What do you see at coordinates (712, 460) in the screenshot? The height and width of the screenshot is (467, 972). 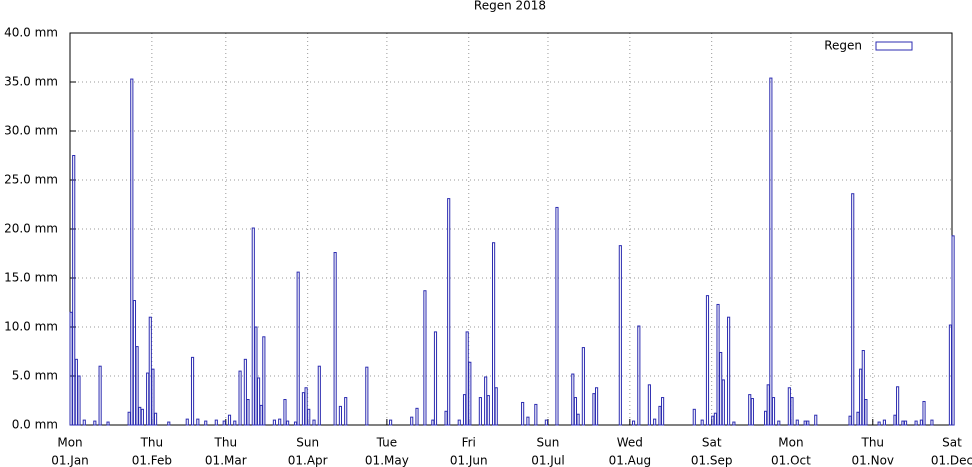 I see `x-tick-date: 01.Sep` at bounding box center [712, 460].